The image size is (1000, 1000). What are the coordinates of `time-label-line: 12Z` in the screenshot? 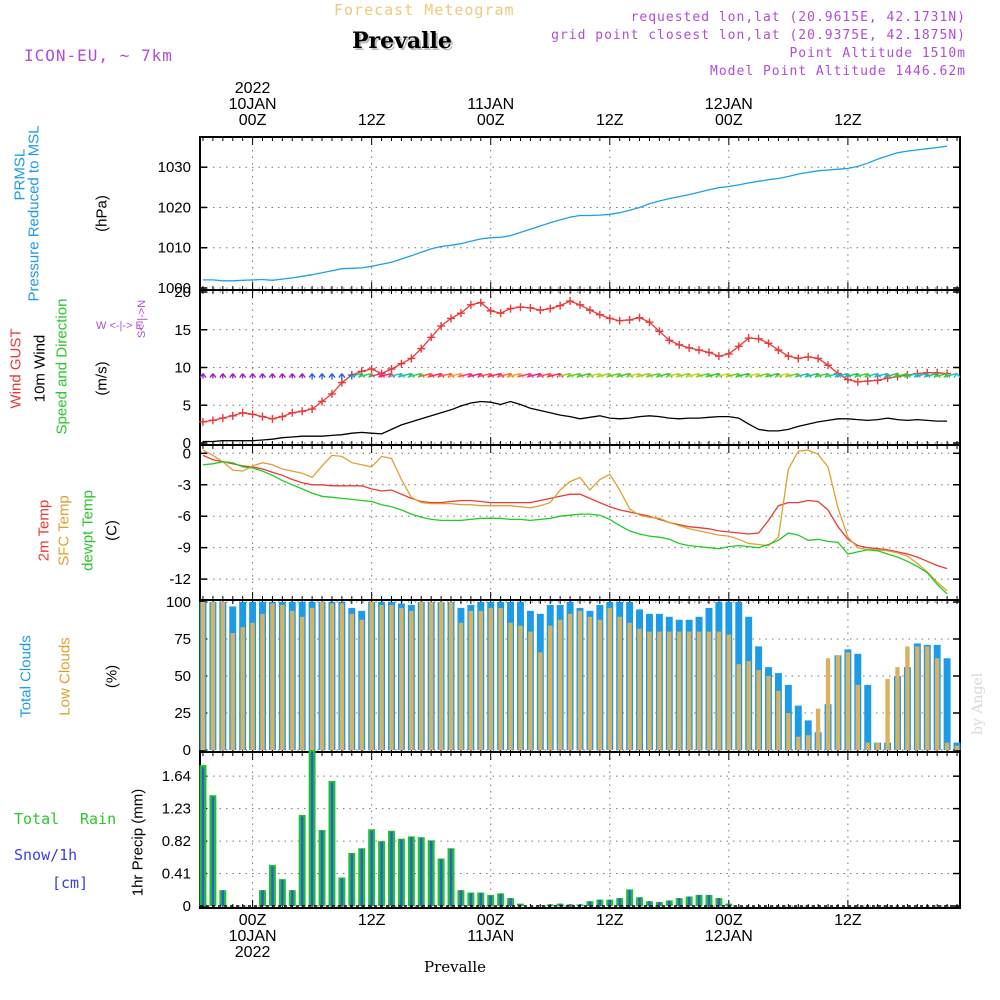 It's located at (609, 920).